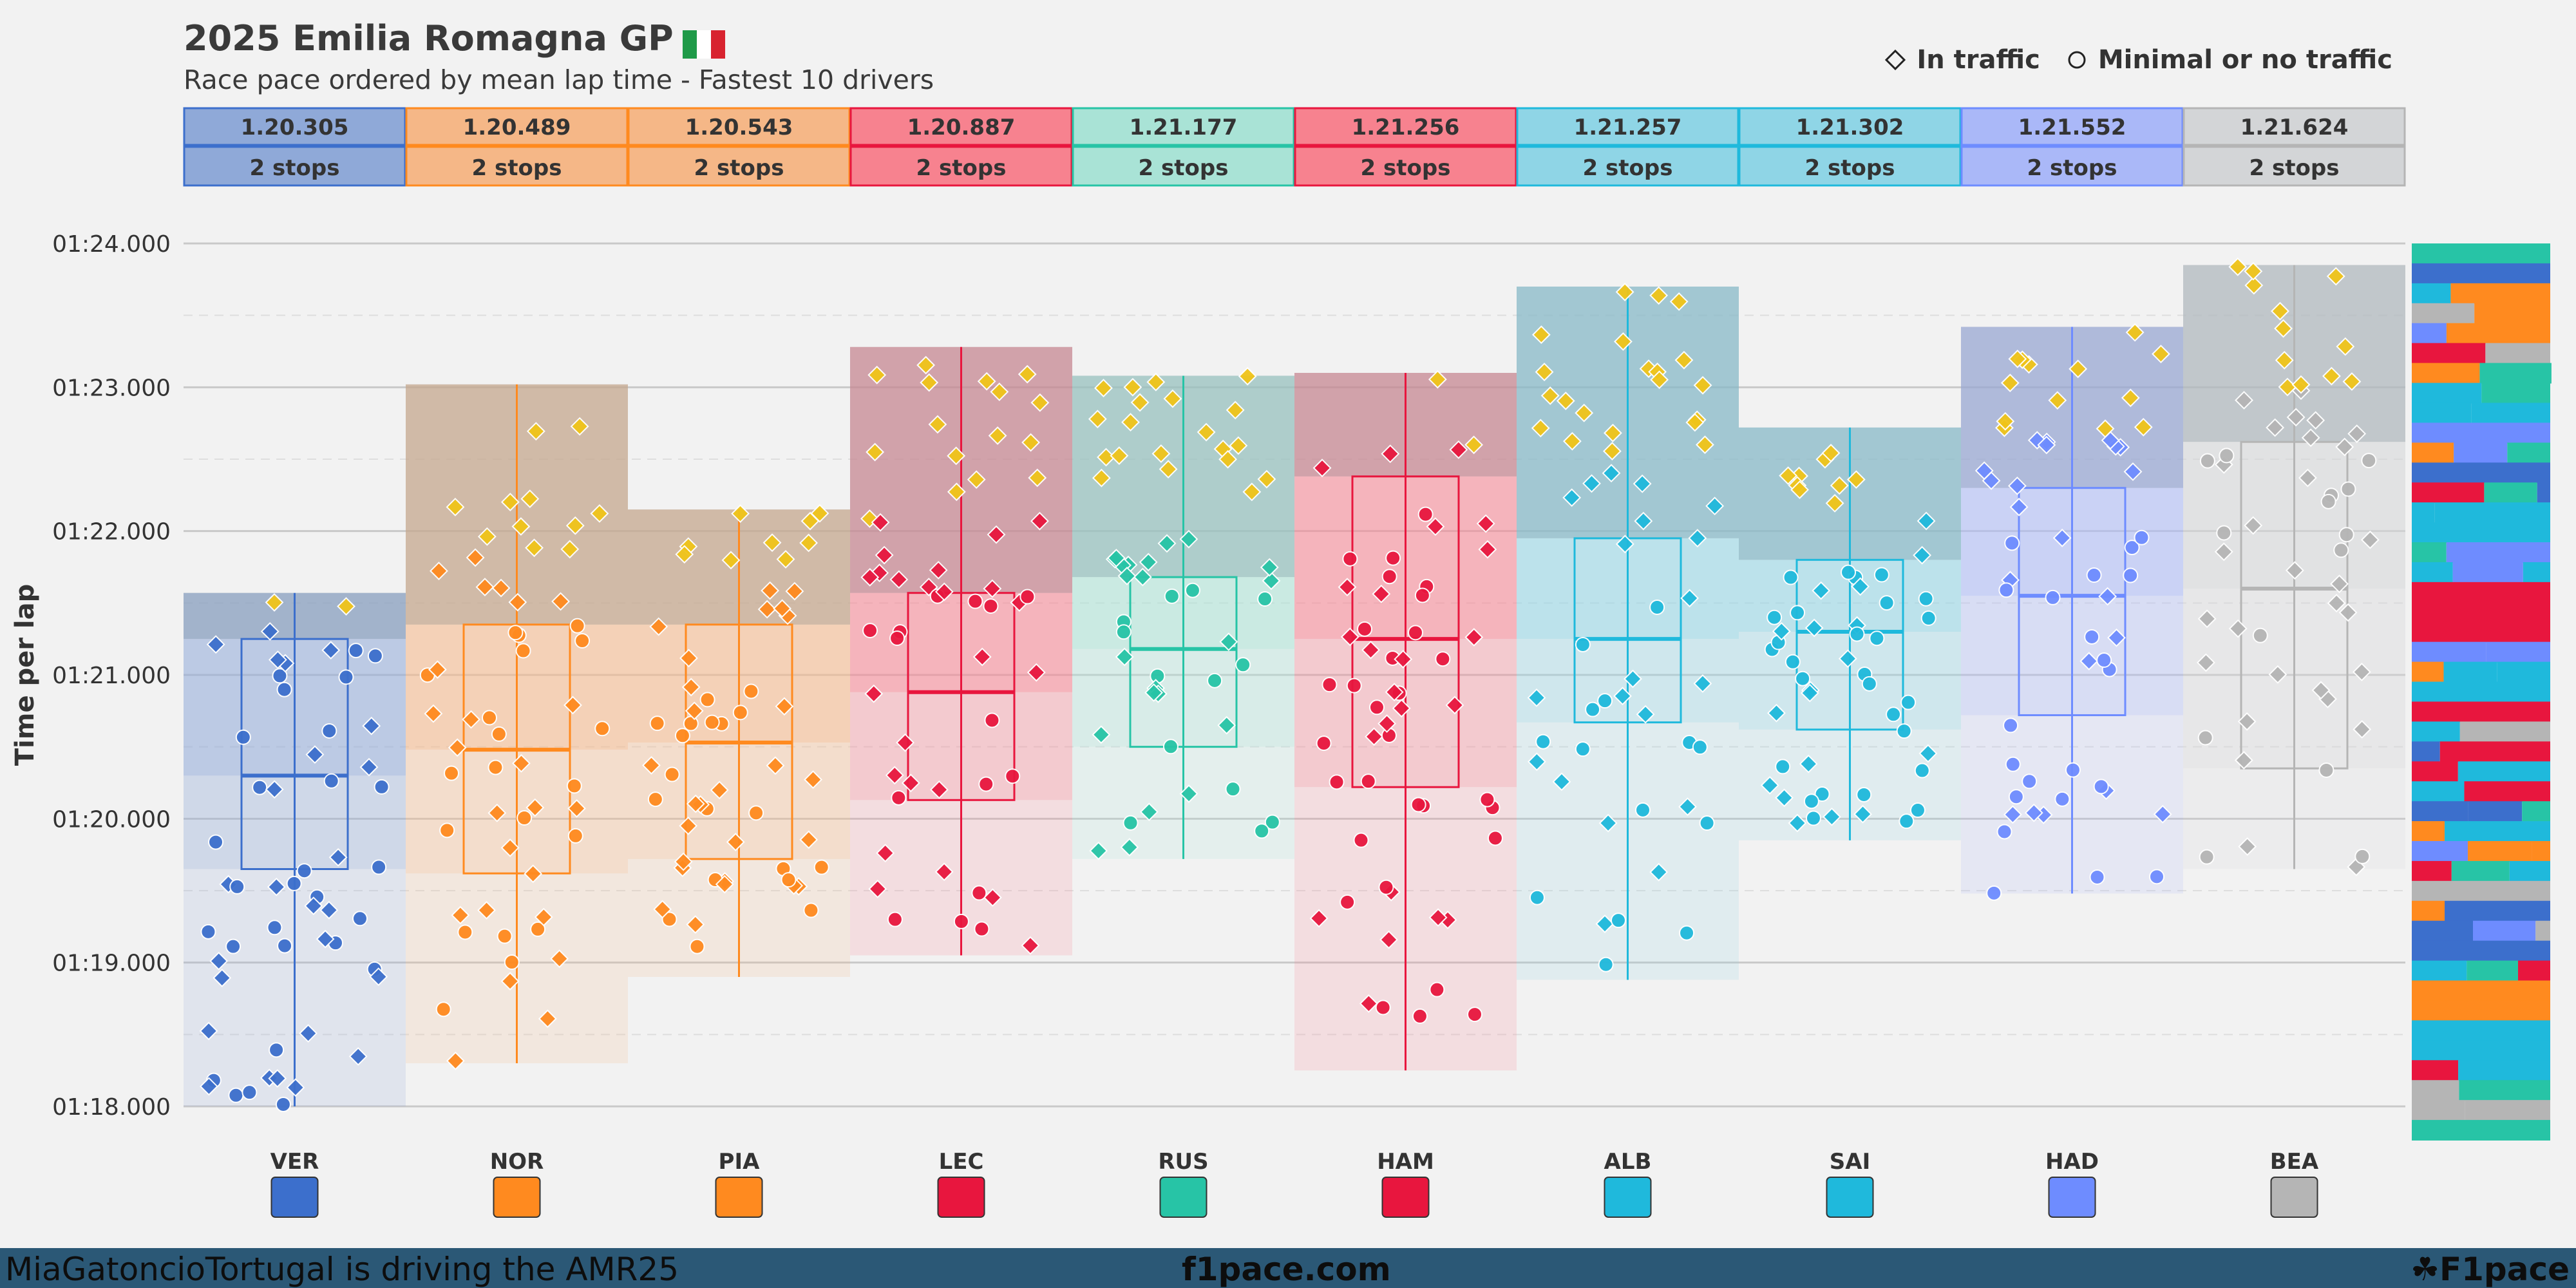 The height and width of the screenshot is (1288, 2576). Describe the element at coordinates (1287, 1269) in the screenshot. I see `footer-center: f1pace.com` at that location.